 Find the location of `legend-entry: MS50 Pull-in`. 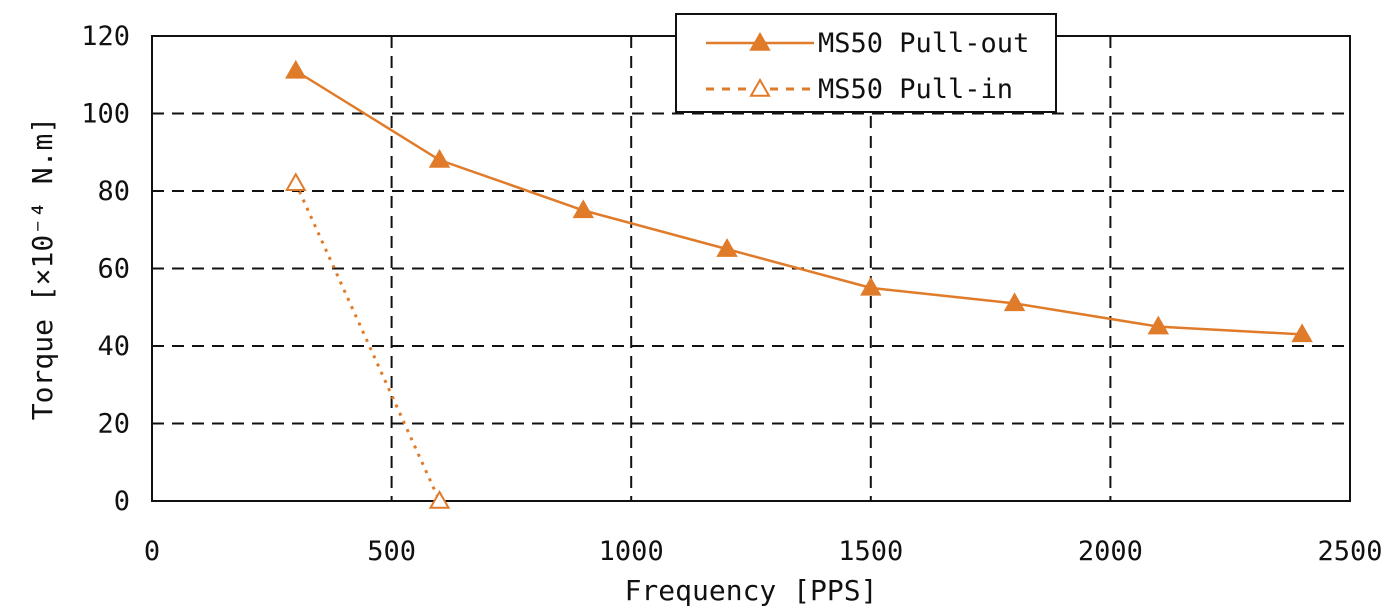

legend-entry: MS50 Pull-in is located at coordinates (859, 89).